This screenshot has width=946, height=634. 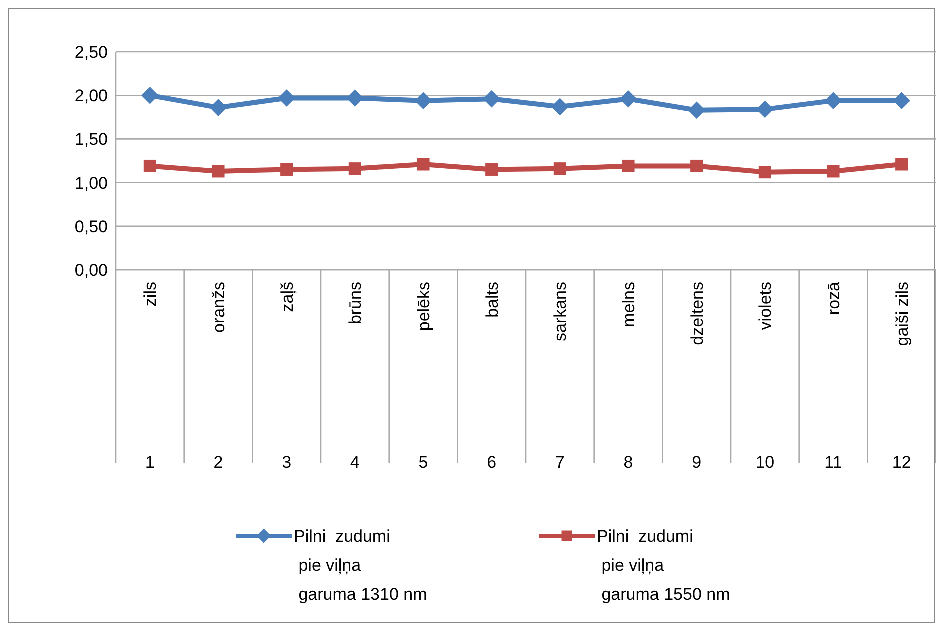 I want to click on y-tick-label: 2,00, so click(x=91, y=96).